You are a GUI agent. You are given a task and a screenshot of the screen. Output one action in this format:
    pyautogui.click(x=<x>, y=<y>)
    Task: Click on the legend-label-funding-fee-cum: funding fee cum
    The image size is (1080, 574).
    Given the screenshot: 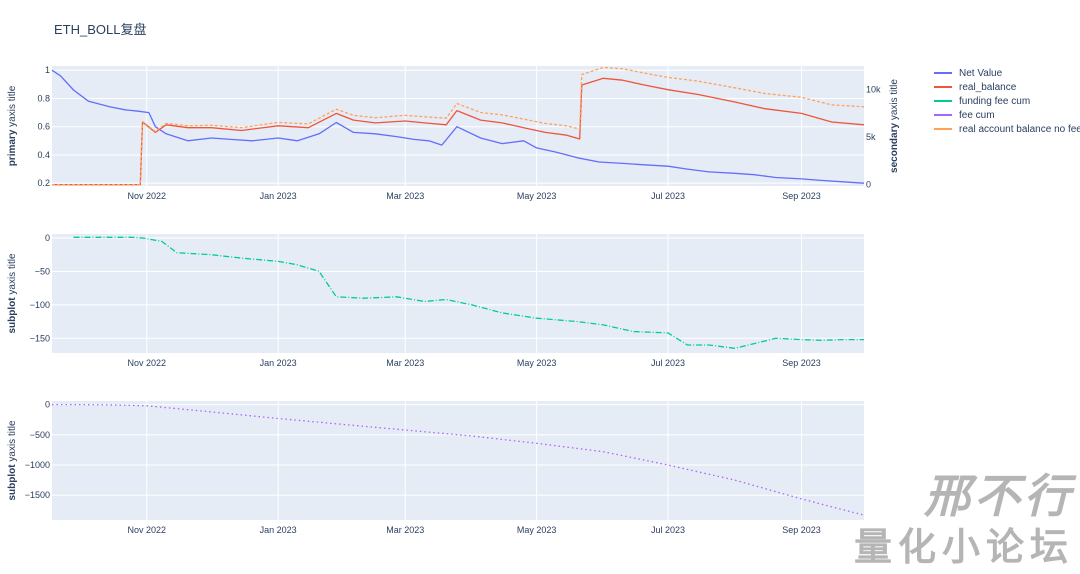 What is the action you would take?
    pyautogui.click(x=995, y=101)
    